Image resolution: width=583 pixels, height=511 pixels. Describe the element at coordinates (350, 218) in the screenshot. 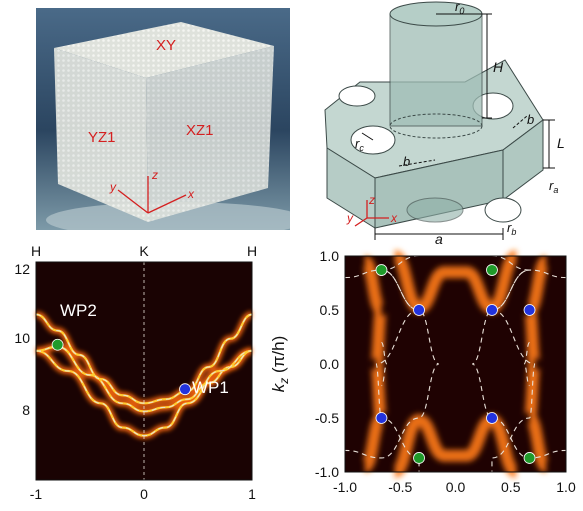

I see `schematic-axis-y: y` at that location.